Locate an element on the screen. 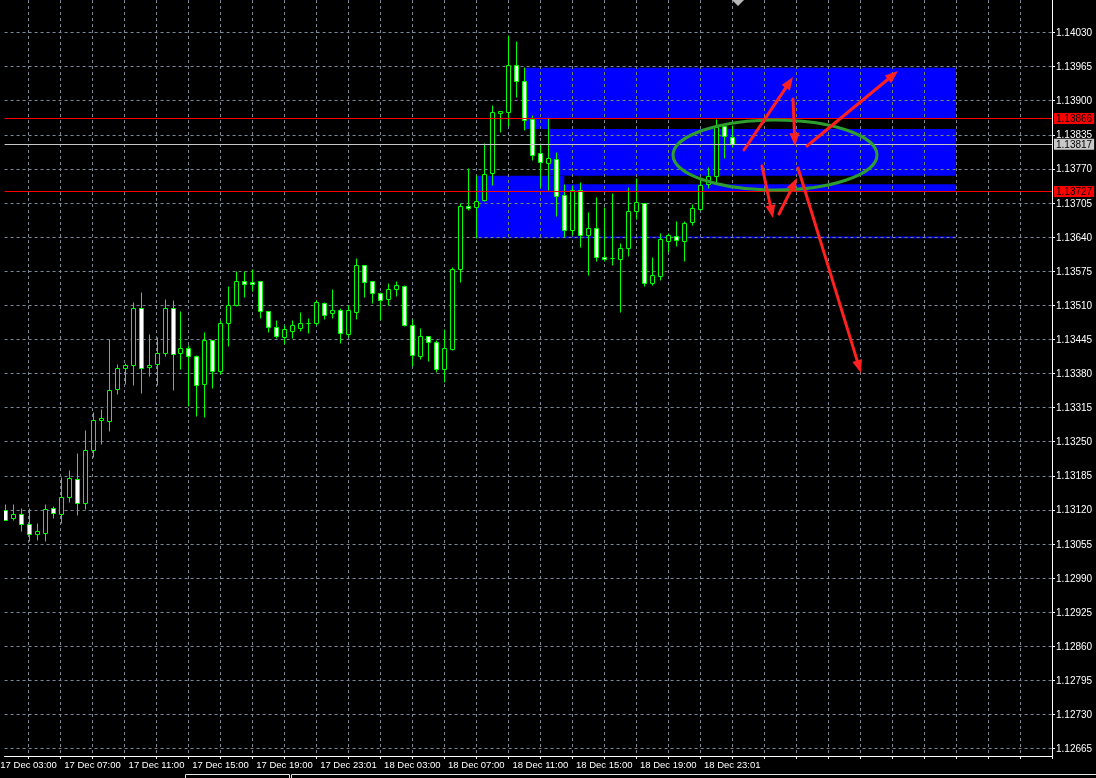  x-tick-label: 18 Dec 03:00 is located at coordinates (412, 764).